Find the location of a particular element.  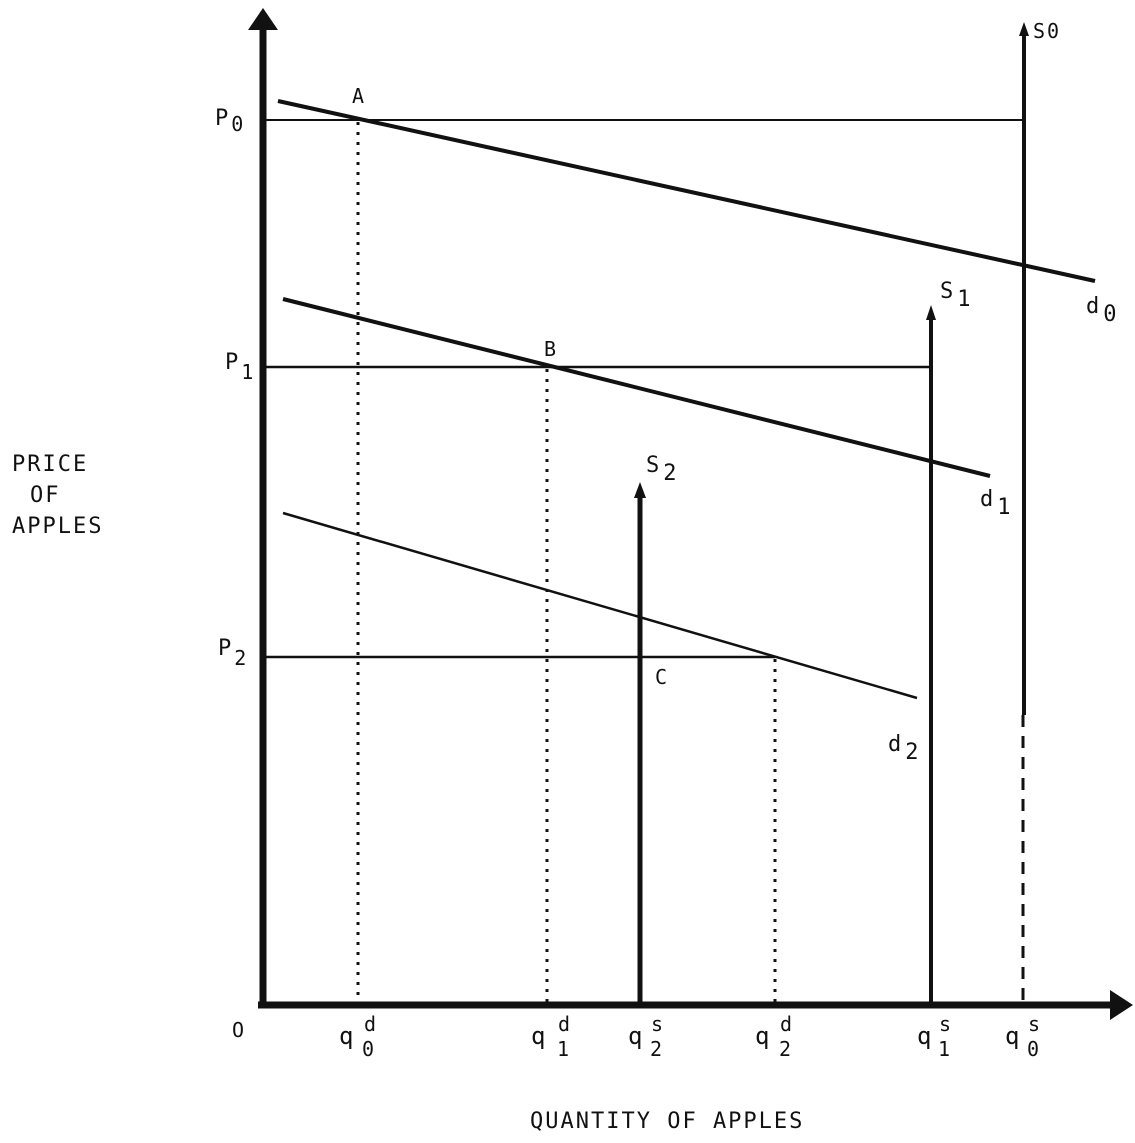

quantity-label-q1d: q d 1 is located at coordinates (550, 1036).